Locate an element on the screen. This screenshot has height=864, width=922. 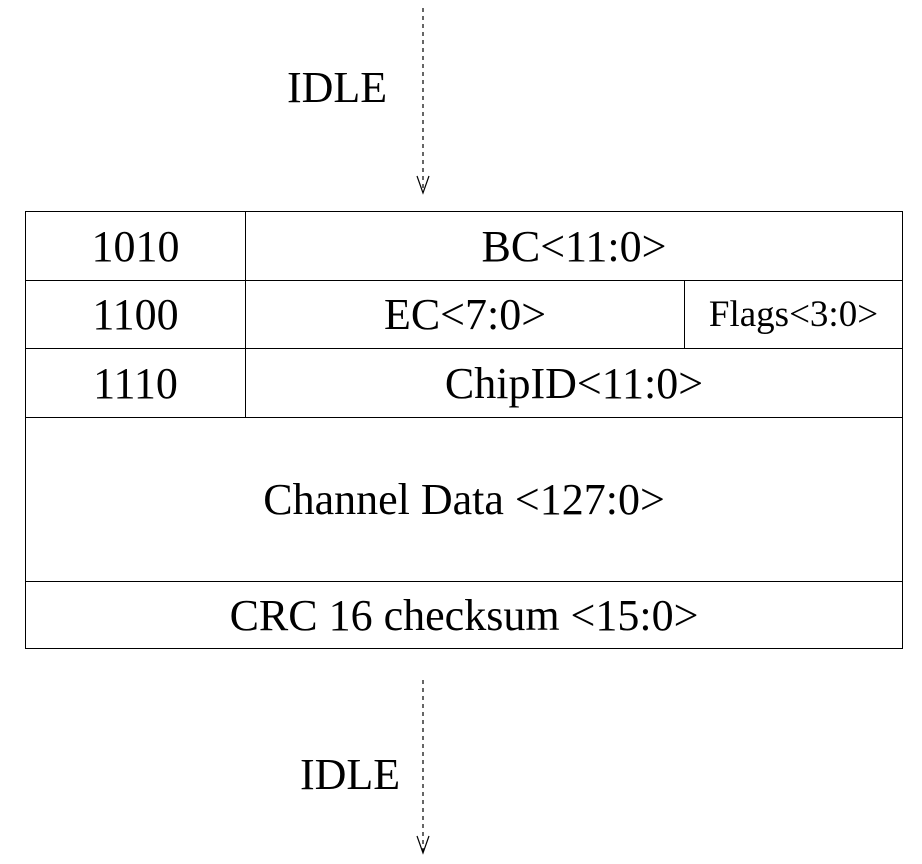
channel-data-cell: Channel Data <127:0> is located at coordinates (464, 499).